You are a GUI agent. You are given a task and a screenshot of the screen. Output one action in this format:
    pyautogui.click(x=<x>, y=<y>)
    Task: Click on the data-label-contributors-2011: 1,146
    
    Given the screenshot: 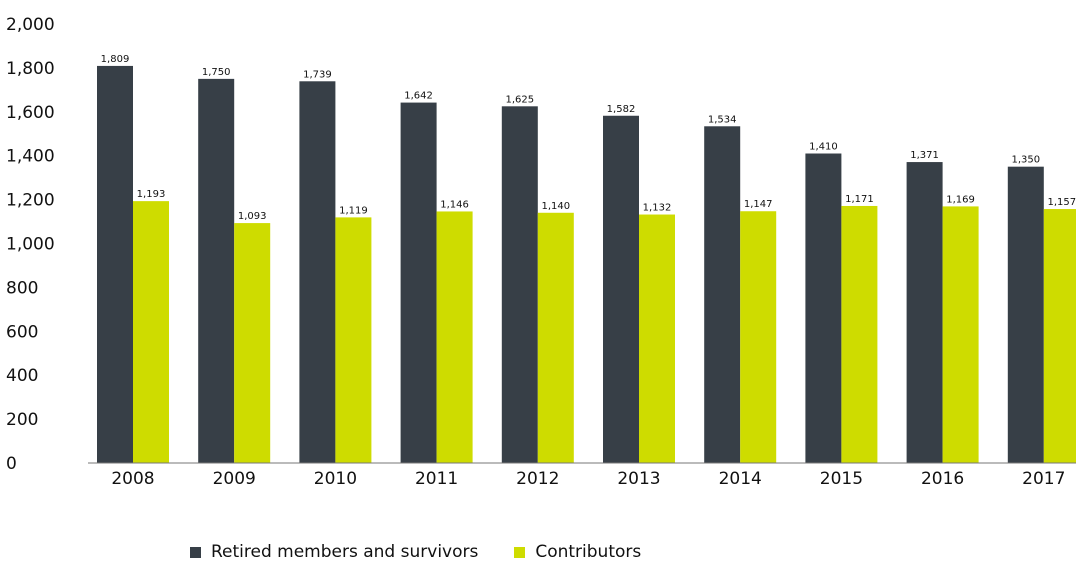 What is the action you would take?
    pyautogui.click(x=454, y=204)
    